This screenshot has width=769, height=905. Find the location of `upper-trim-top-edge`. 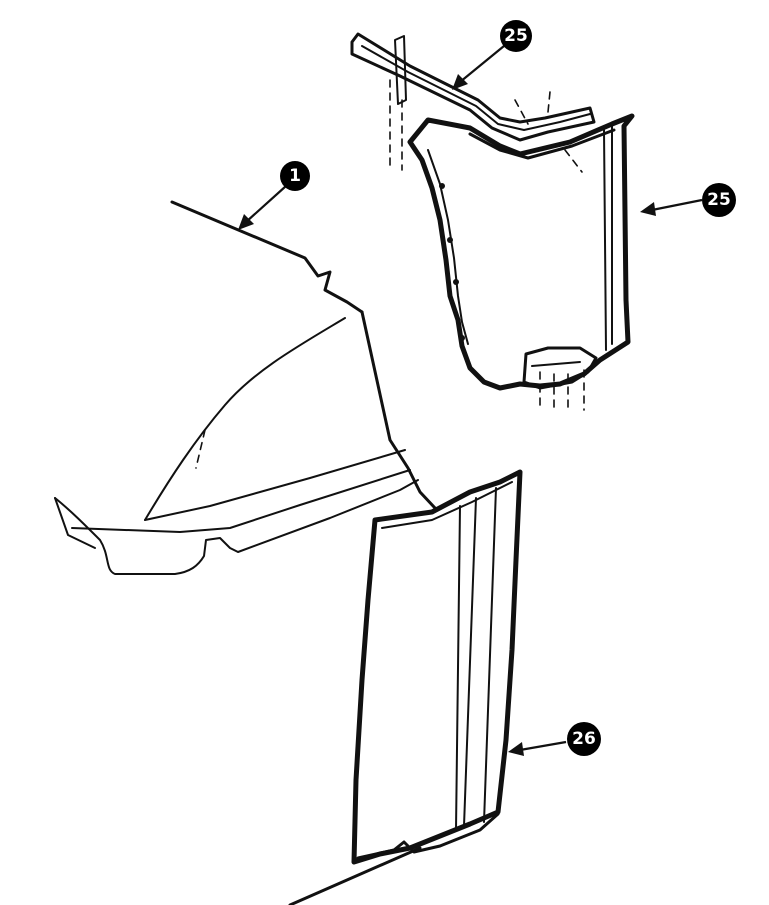

upper-trim-top-edge is located at coordinates (542, 144).